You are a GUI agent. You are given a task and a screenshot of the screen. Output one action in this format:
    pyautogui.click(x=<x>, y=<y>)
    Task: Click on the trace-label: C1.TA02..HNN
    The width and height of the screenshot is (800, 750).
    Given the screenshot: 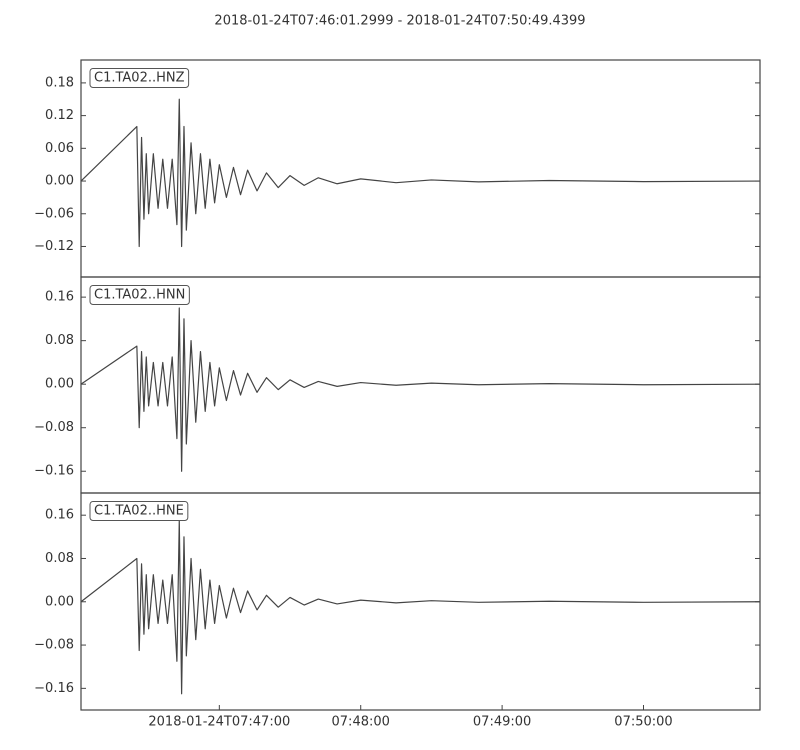 What is the action you would take?
    pyautogui.click(x=139, y=295)
    